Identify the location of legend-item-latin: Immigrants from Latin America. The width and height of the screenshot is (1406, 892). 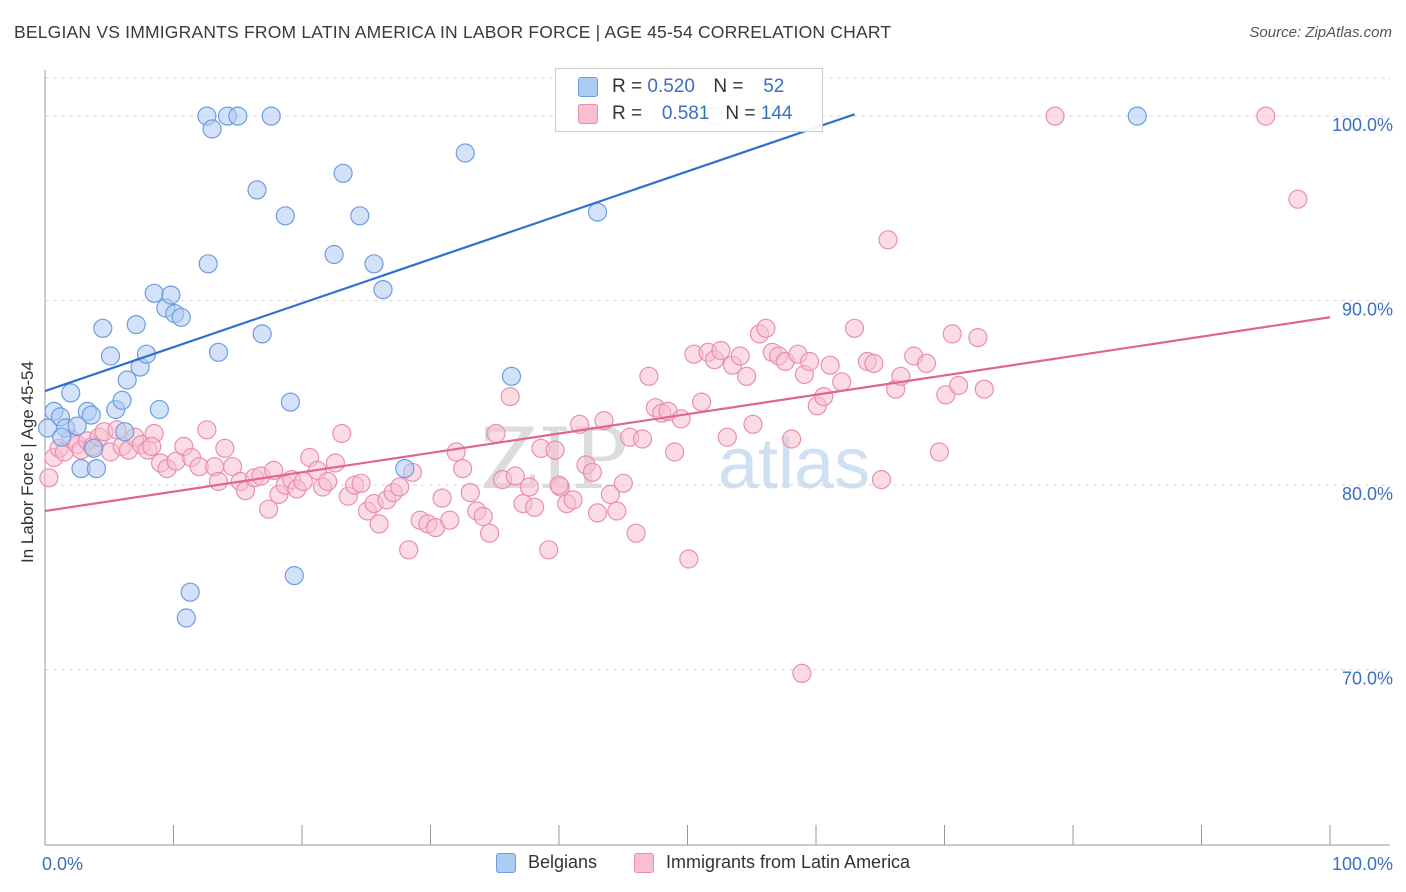
(772, 862).